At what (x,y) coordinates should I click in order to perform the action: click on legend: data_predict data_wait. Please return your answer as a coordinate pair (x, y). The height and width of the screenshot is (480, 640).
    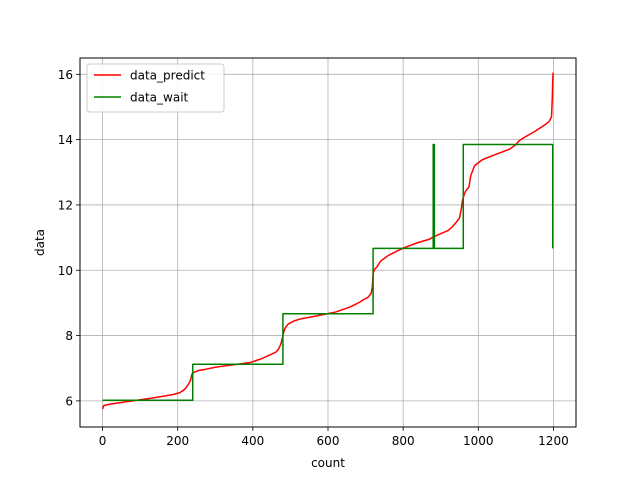
    Looking at the image, I should click on (155, 88).